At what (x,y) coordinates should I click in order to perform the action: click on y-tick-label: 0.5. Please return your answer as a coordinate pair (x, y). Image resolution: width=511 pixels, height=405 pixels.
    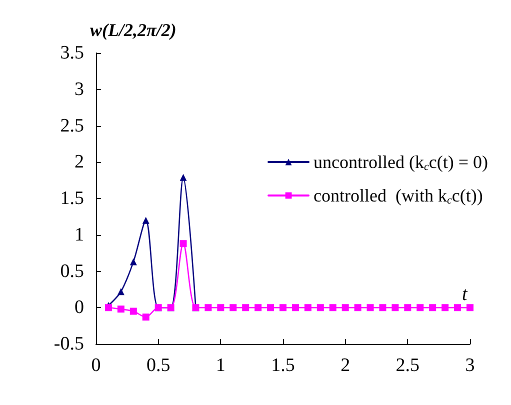
    Looking at the image, I should click on (72, 271).